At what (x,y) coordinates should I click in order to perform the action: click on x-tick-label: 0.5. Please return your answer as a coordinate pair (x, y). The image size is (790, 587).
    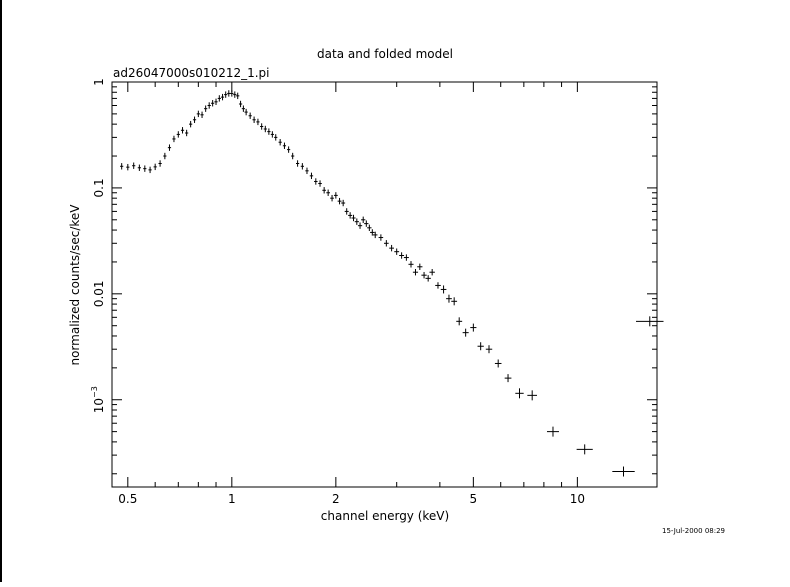
    Looking at the image, I should click on (127, 499).